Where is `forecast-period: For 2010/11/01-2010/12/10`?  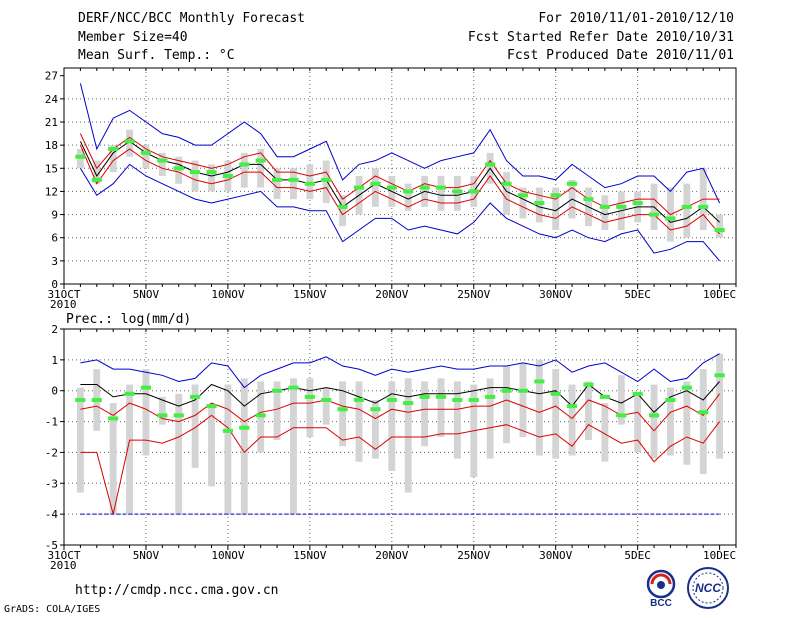 forecast-period: For 2010/11/01-2010/12/10 is located at coordinates (636, 18).